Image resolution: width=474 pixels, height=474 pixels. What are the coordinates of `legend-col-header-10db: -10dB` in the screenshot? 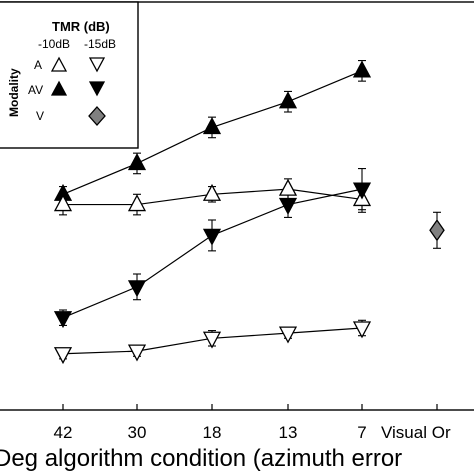 It's located at (54, 44).